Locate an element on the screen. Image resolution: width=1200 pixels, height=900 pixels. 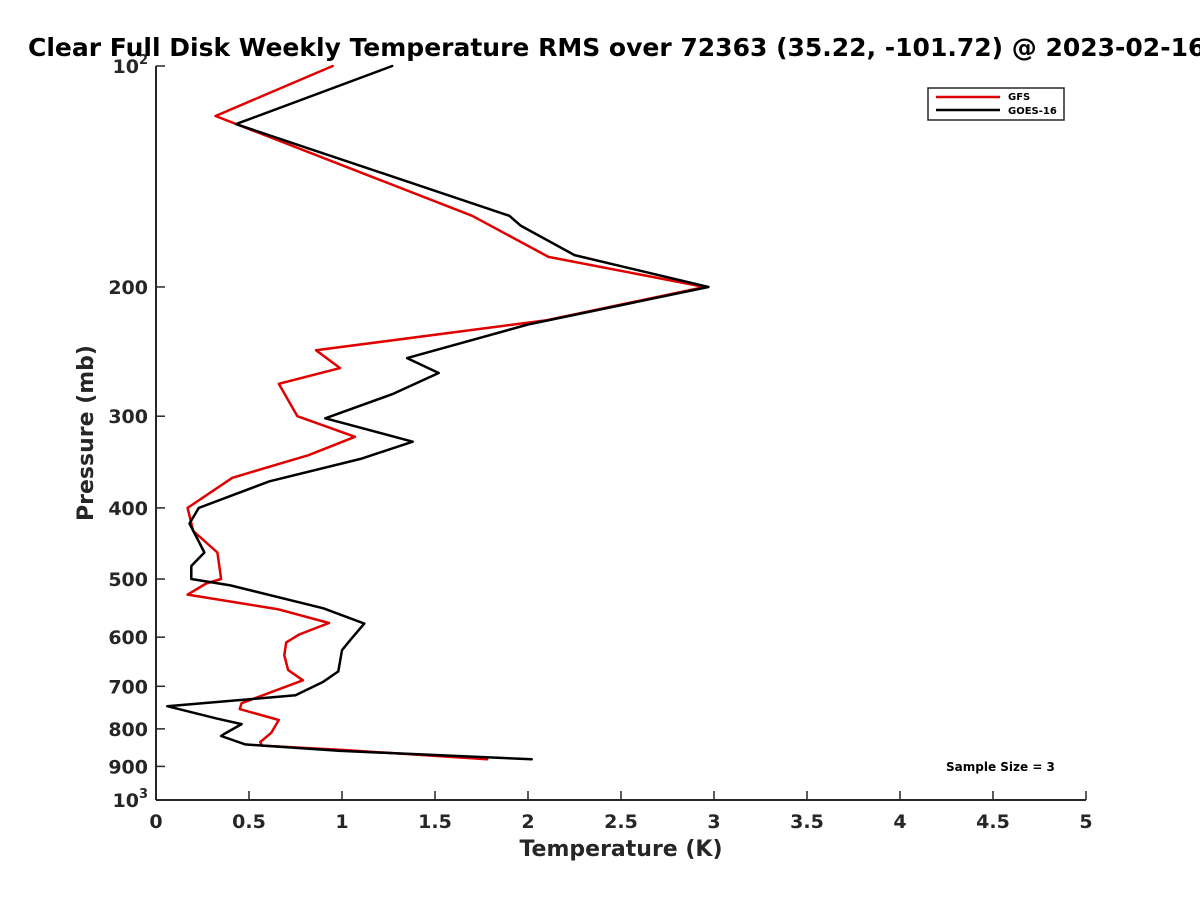
x-tick-label: 0.5 is located at coordinates (249, 822).